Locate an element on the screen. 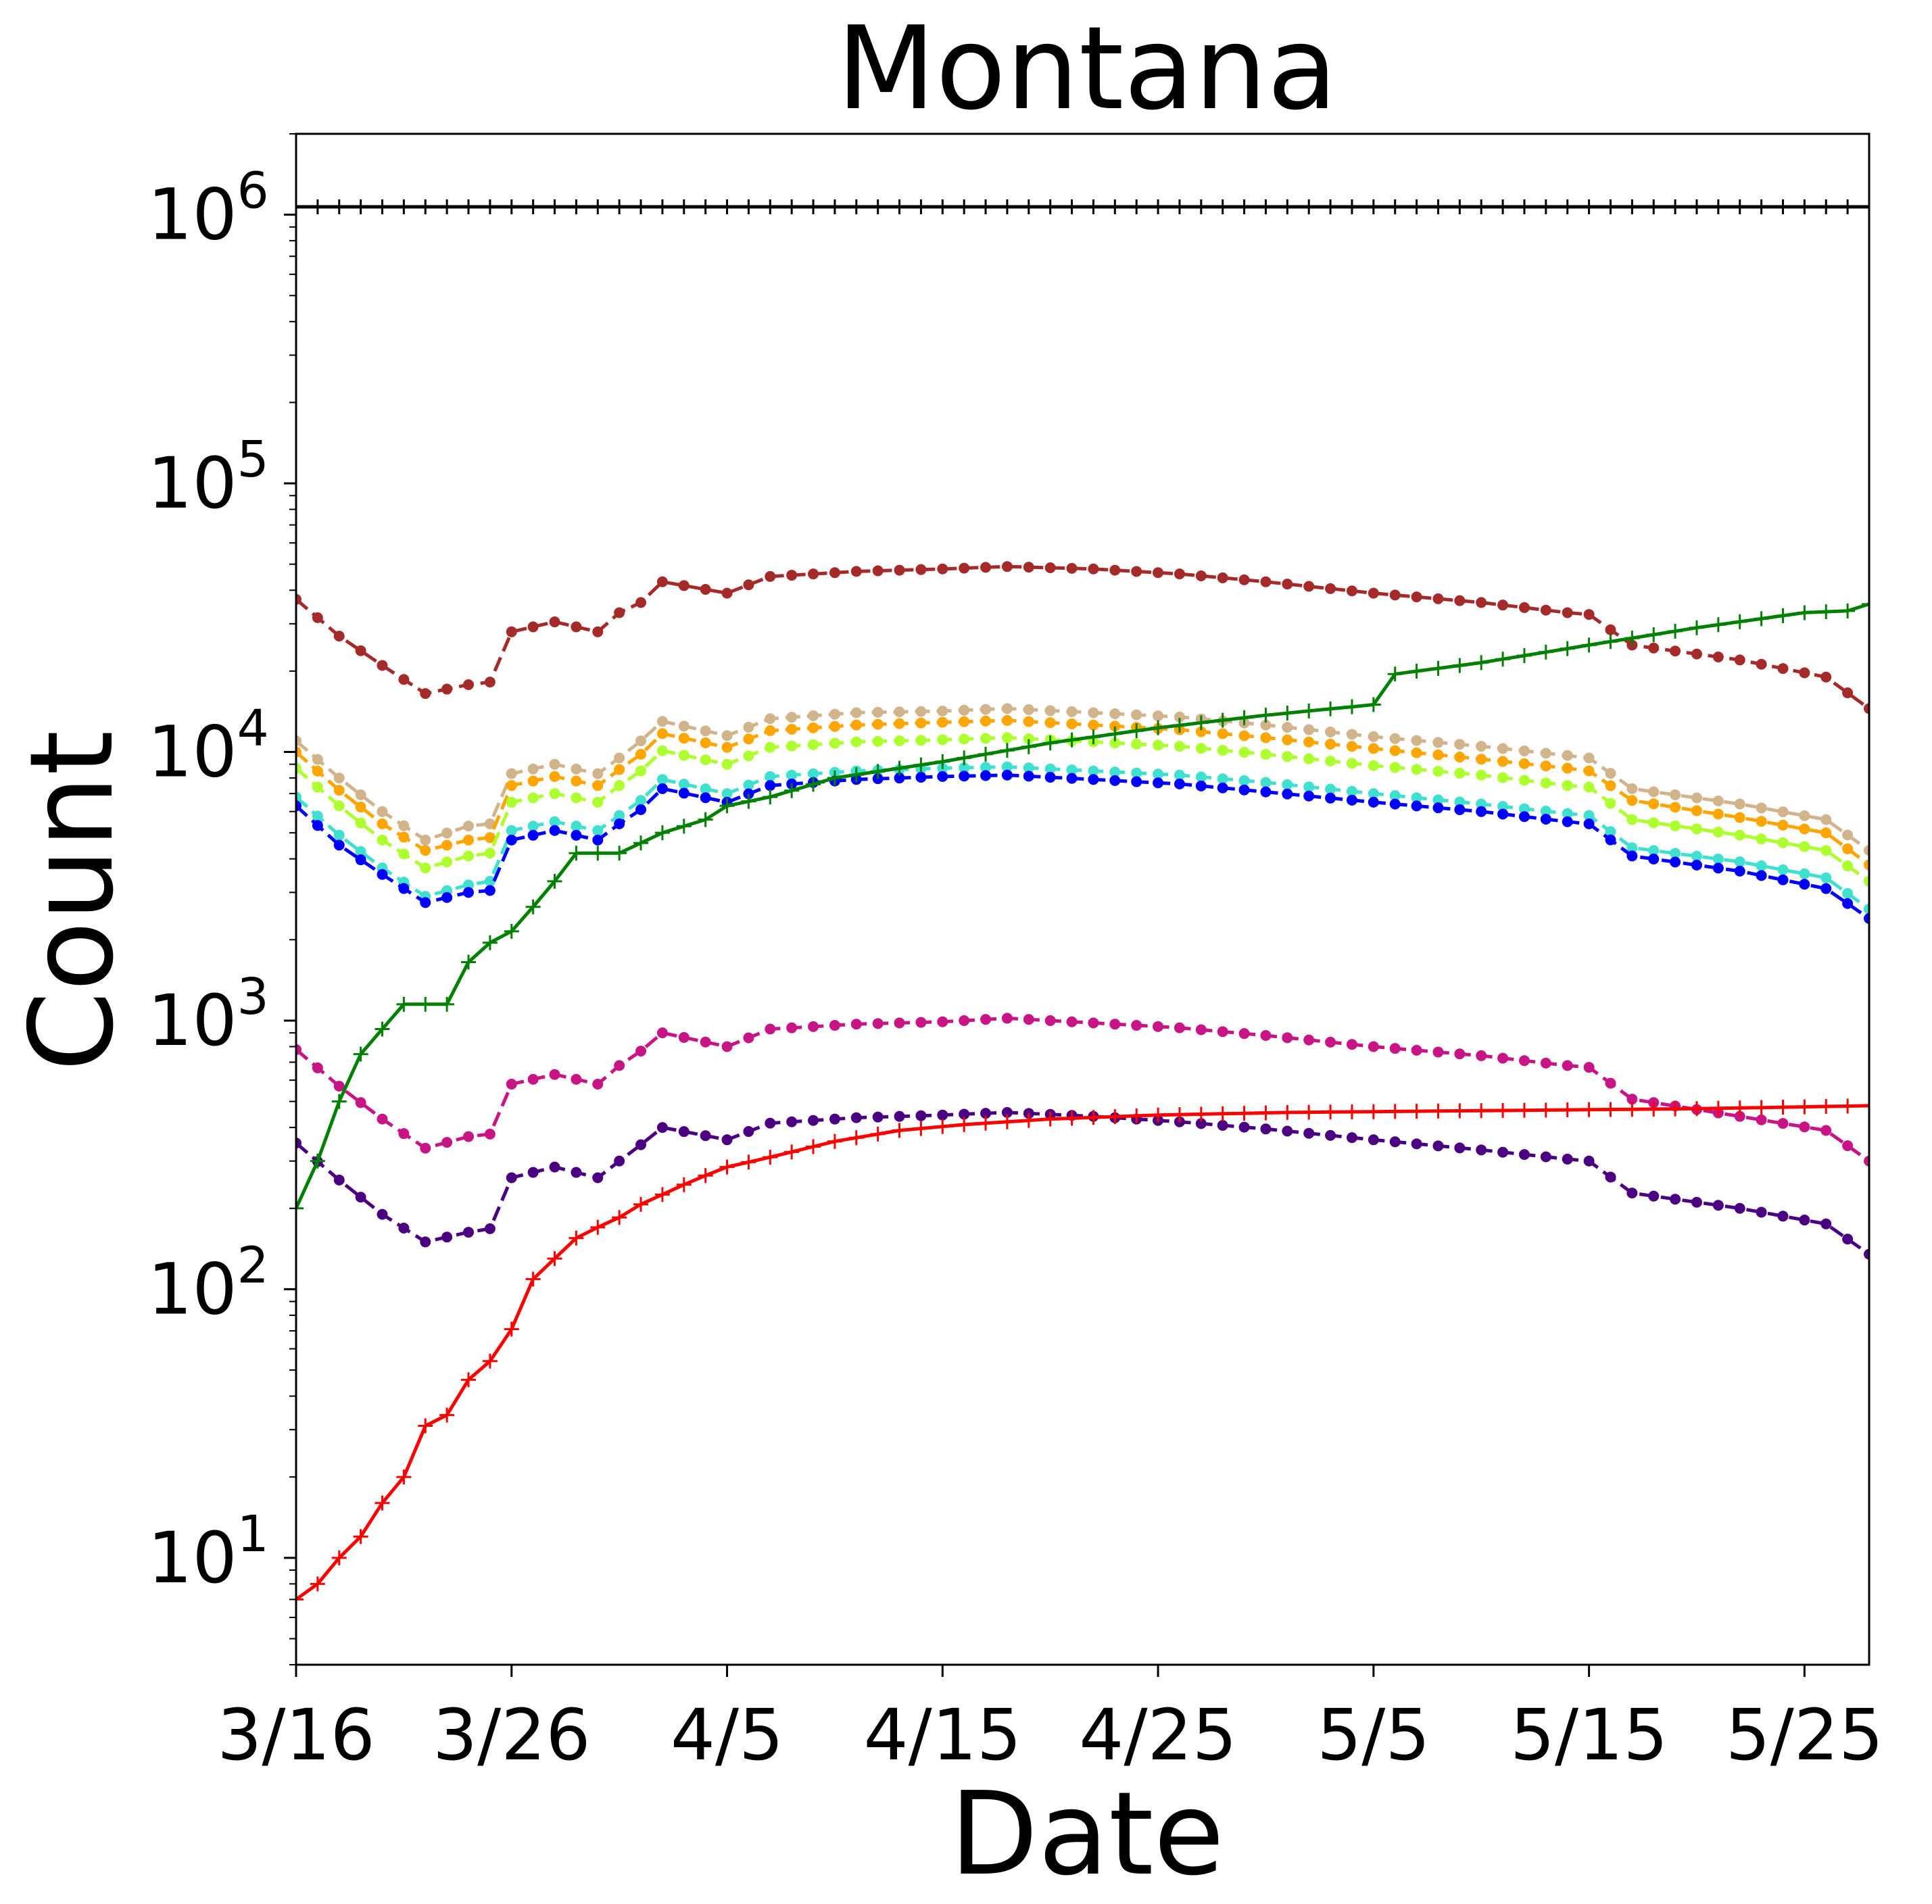  y-tick-label-1: 102 is located at coordinates (208, 1283).